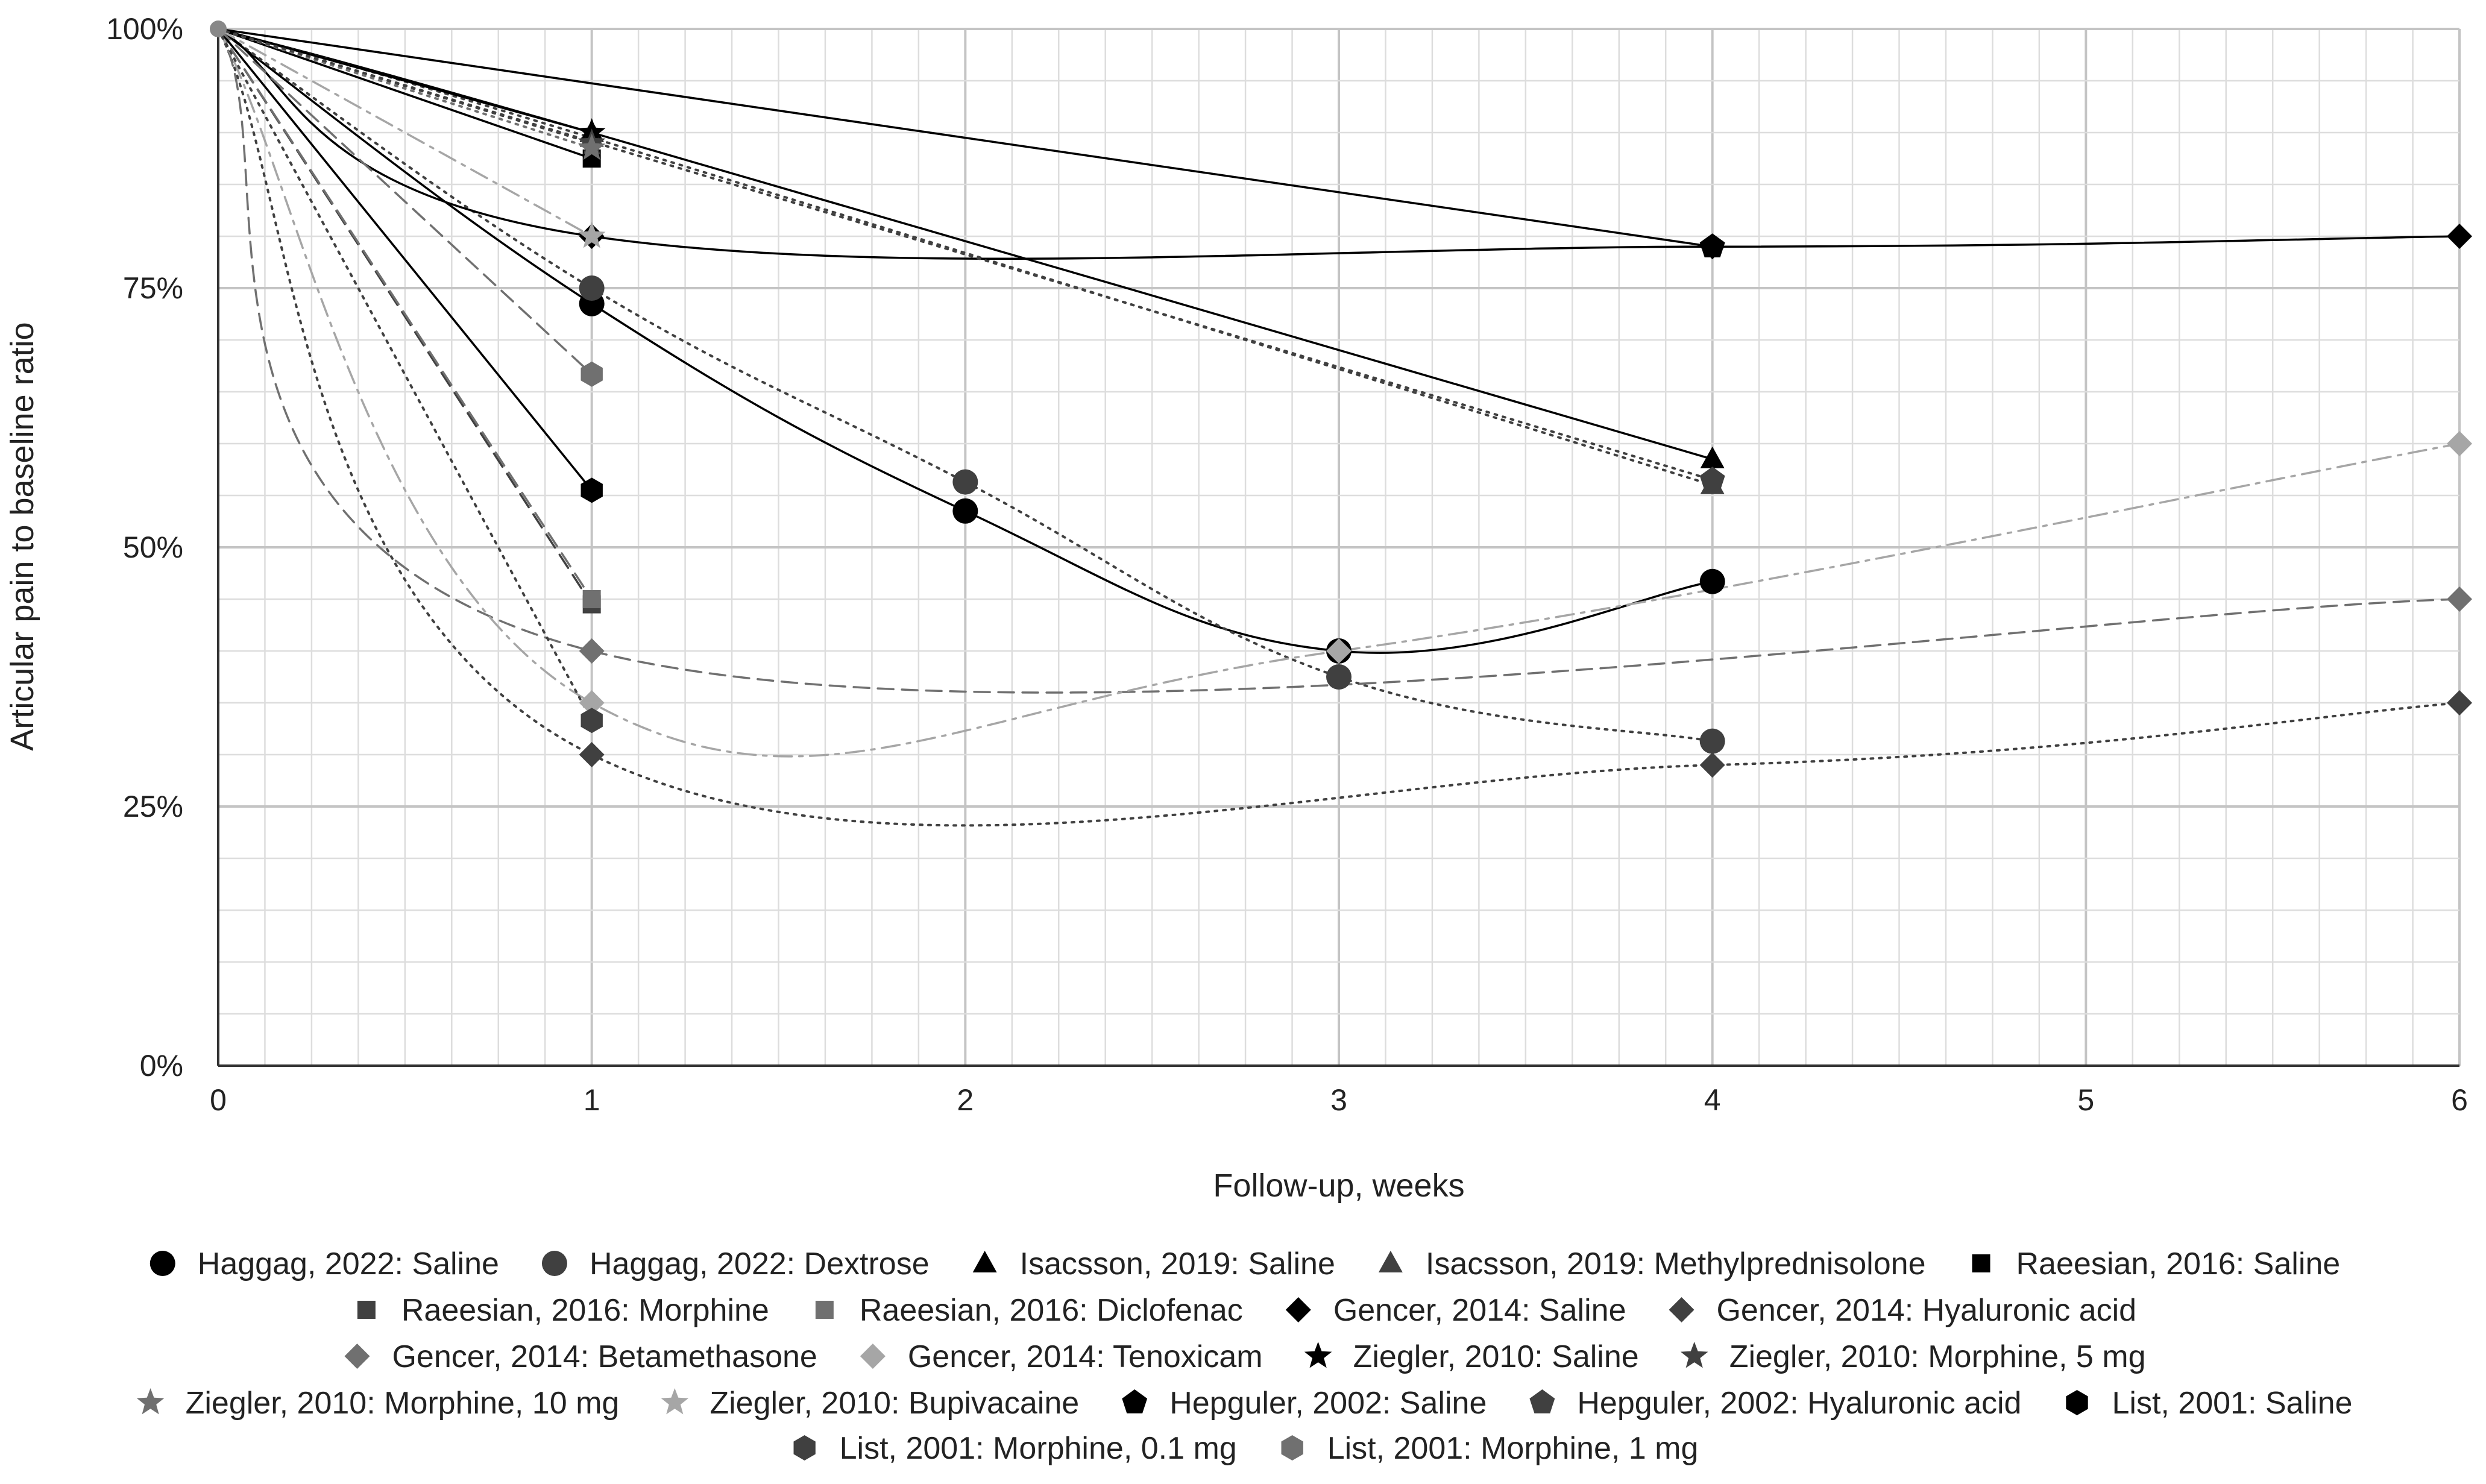  I want to click on legend-item: Gencer, 2014: Tenoxicam, so click(1061, 1357).